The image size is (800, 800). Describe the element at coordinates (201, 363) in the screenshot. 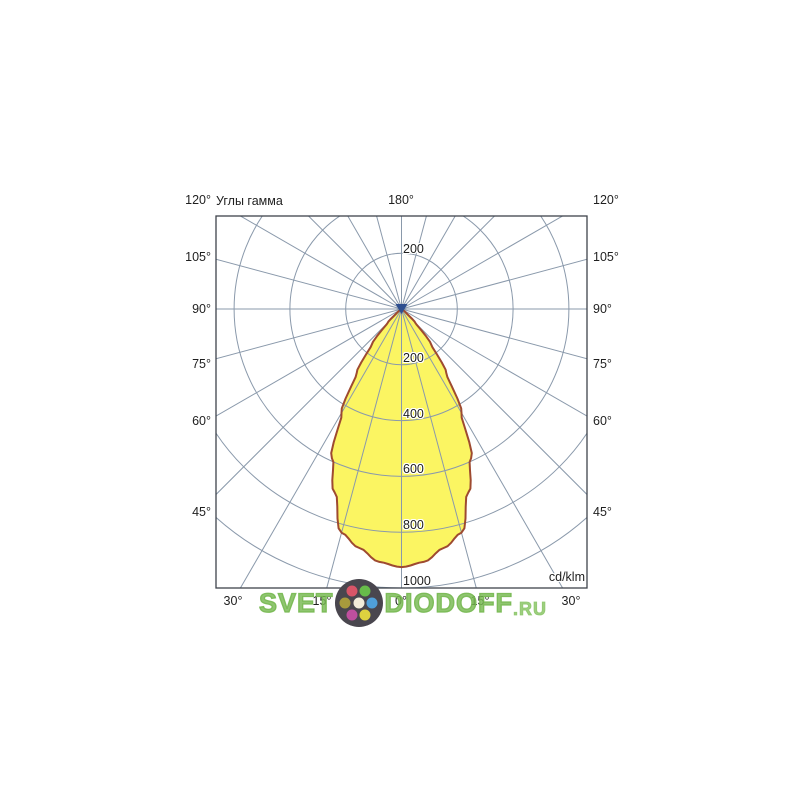

I see `gamma-angle-label-left-75°: 75°` at that location.